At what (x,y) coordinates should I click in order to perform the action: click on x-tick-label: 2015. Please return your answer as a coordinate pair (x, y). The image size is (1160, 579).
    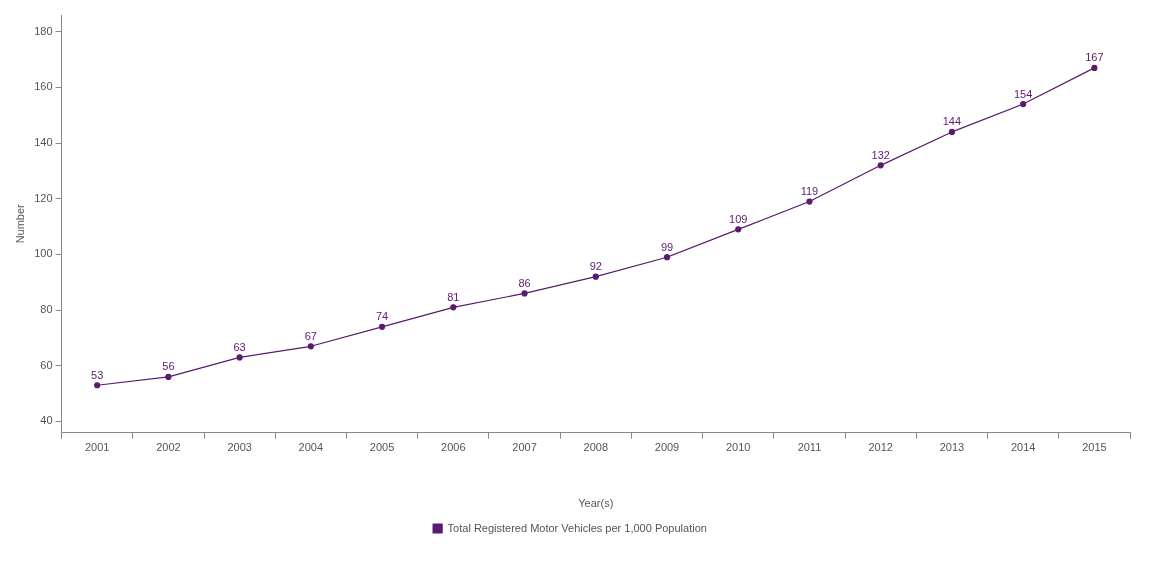
    Looking at the image, I should click on (1094, 447).